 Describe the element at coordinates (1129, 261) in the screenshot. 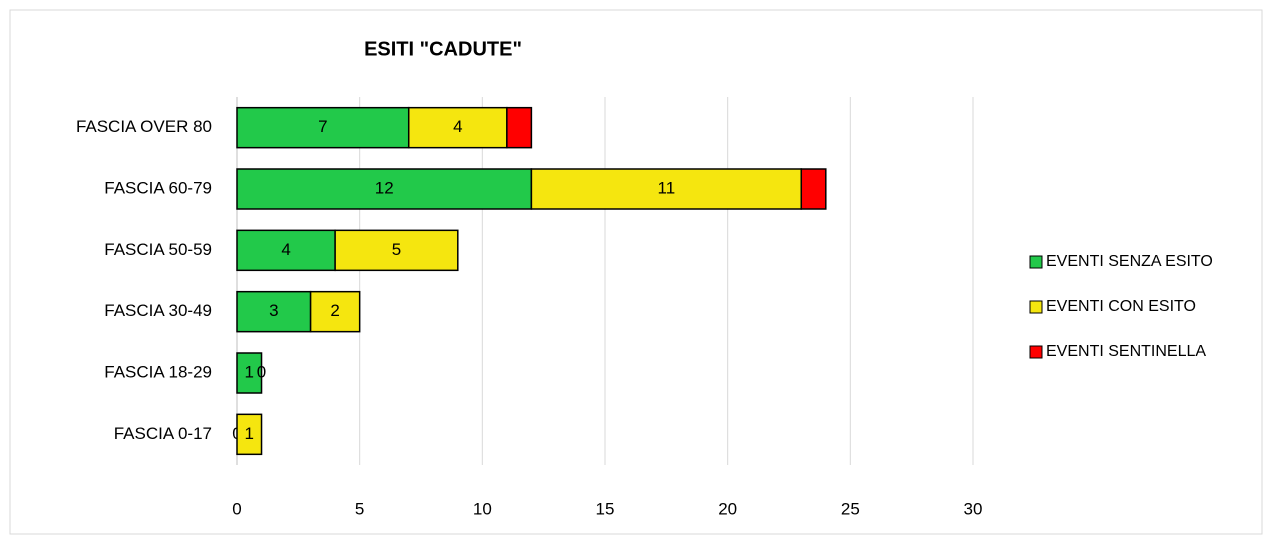

I see `legend-label: EVENTI SENZA ESITO` at that location.